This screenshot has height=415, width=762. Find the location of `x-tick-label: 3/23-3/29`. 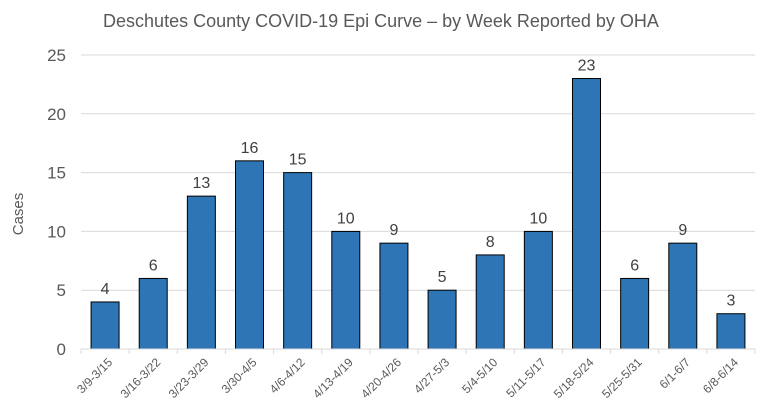

x-tick-label: 3/23-3/29 is located at coordinates (189, 378).